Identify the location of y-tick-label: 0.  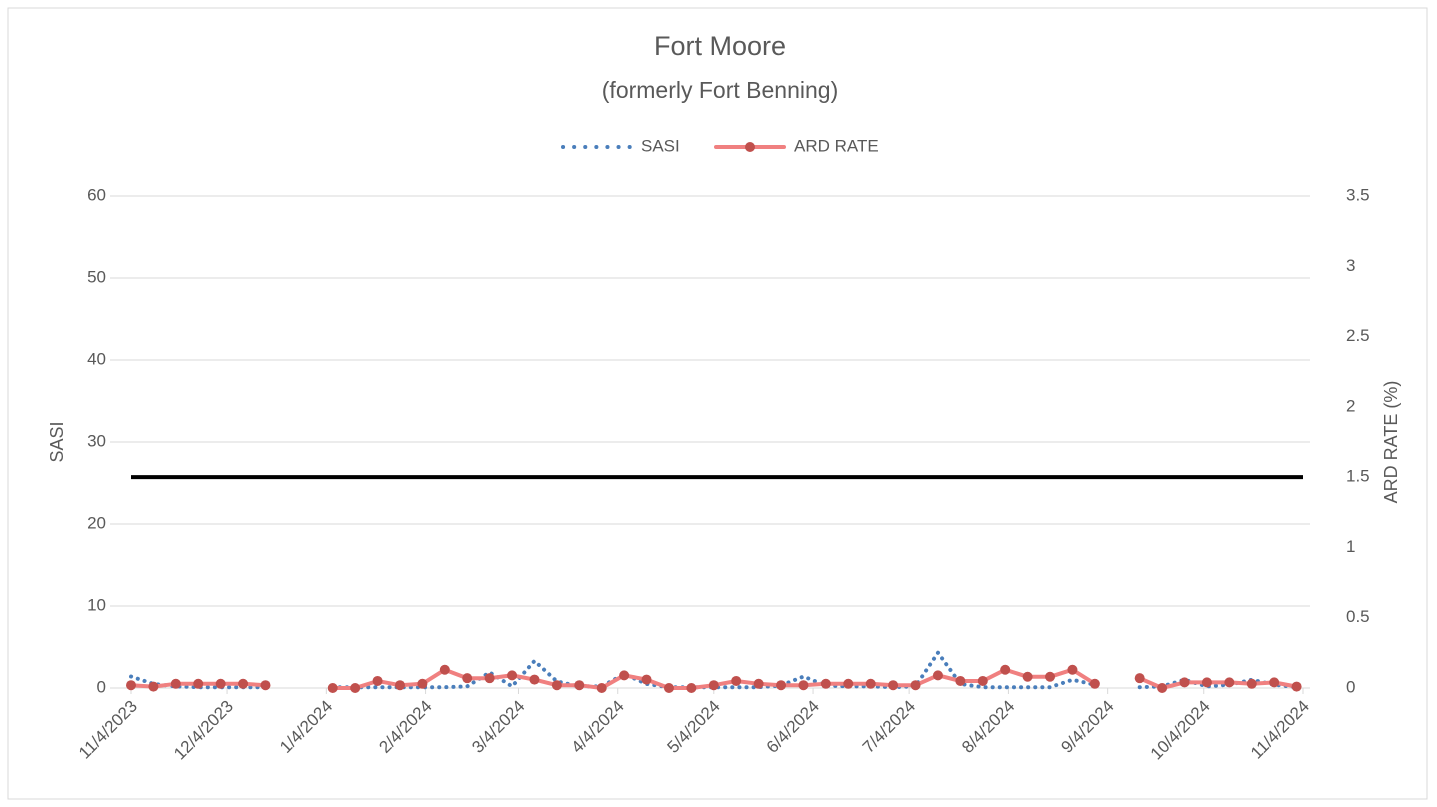
(101, 686).